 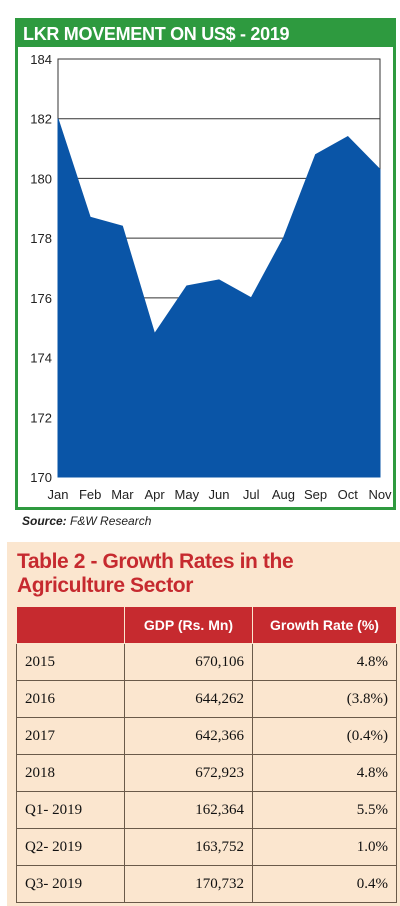 What do you see at coordinates (187, 494) in the screenshot?
I see `x-tick-label: May` at bounding box center [187, 494].